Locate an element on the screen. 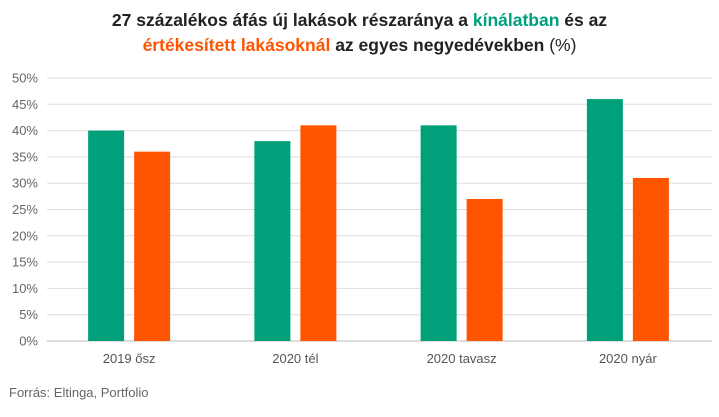 This screenshot has height=417, width=719. x-tick-label: 2019 ősz is located at coordinates (129, 358).